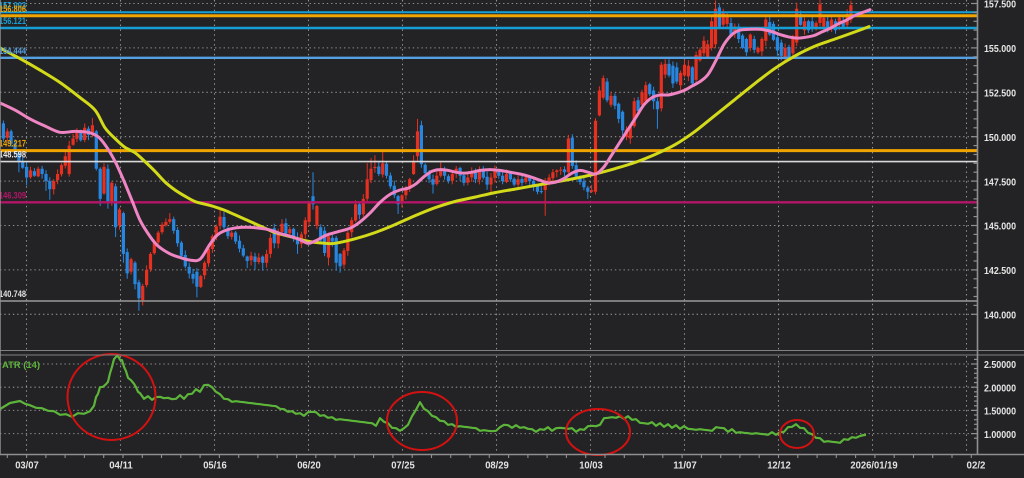 The image size is (1024, 478). What do you see at coordinates (1000, 227) in the screenshot?
I see `svg-text: 145.000` at bounding box center [1000, 227].